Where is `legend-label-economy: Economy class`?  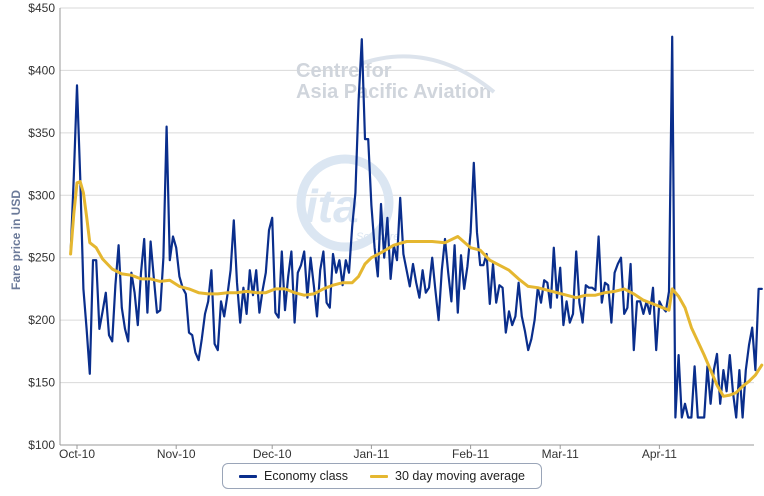 legend-label-economy: Economy class is located at coordinates (306, 476).